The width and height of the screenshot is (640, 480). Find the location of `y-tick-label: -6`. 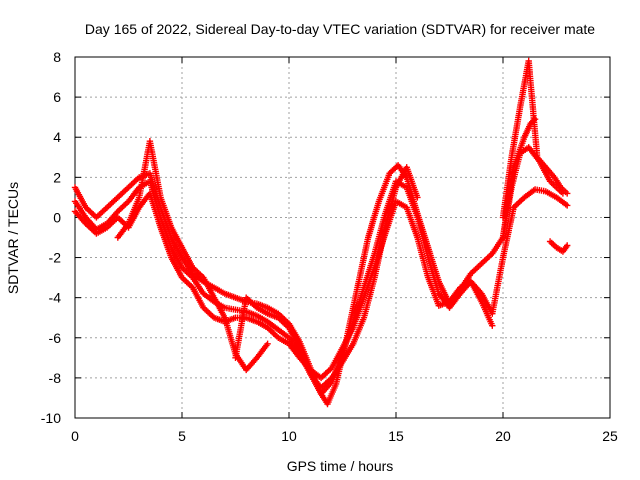

y-tick-label: -6 is located at coordinates (55, 338).